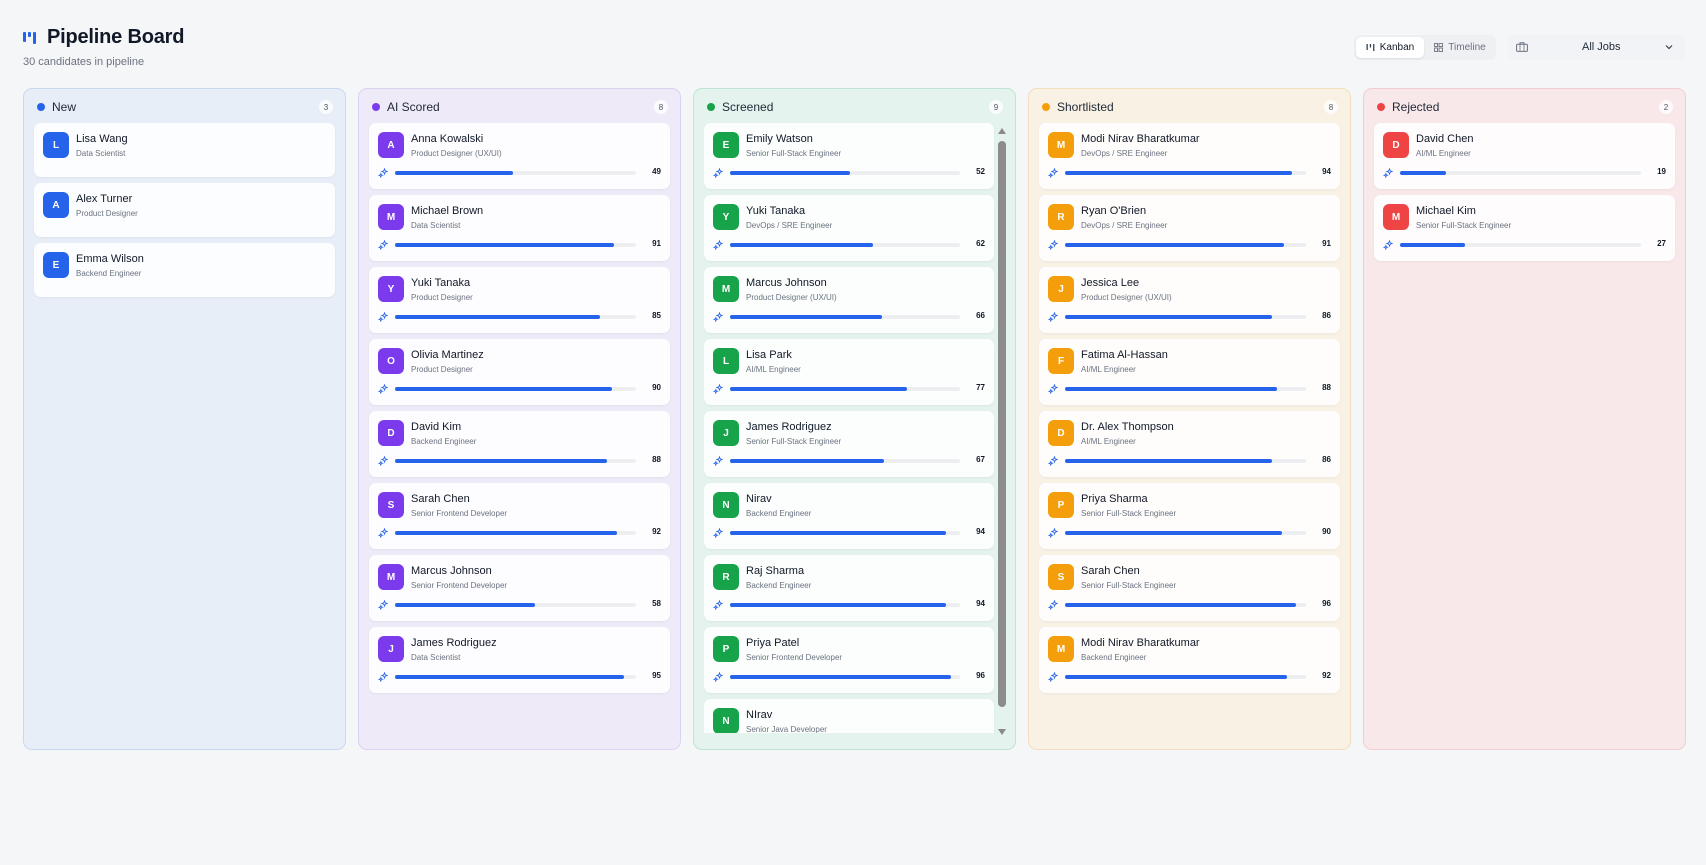 The width and height of the screenshot is (1706, 865). Describe the element at coordinates (759, 715) in the screenshot. I see `candidate-name: NIrav` at that location.